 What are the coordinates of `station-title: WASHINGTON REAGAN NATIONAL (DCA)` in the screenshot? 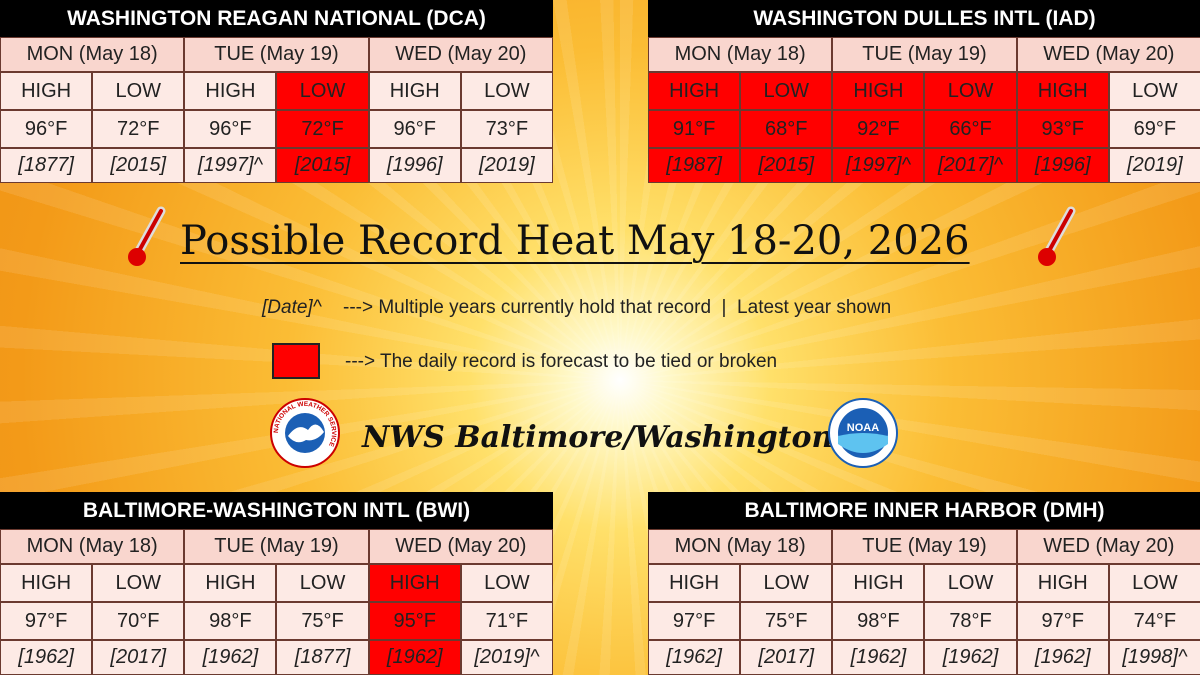 It's located at (276, 18).